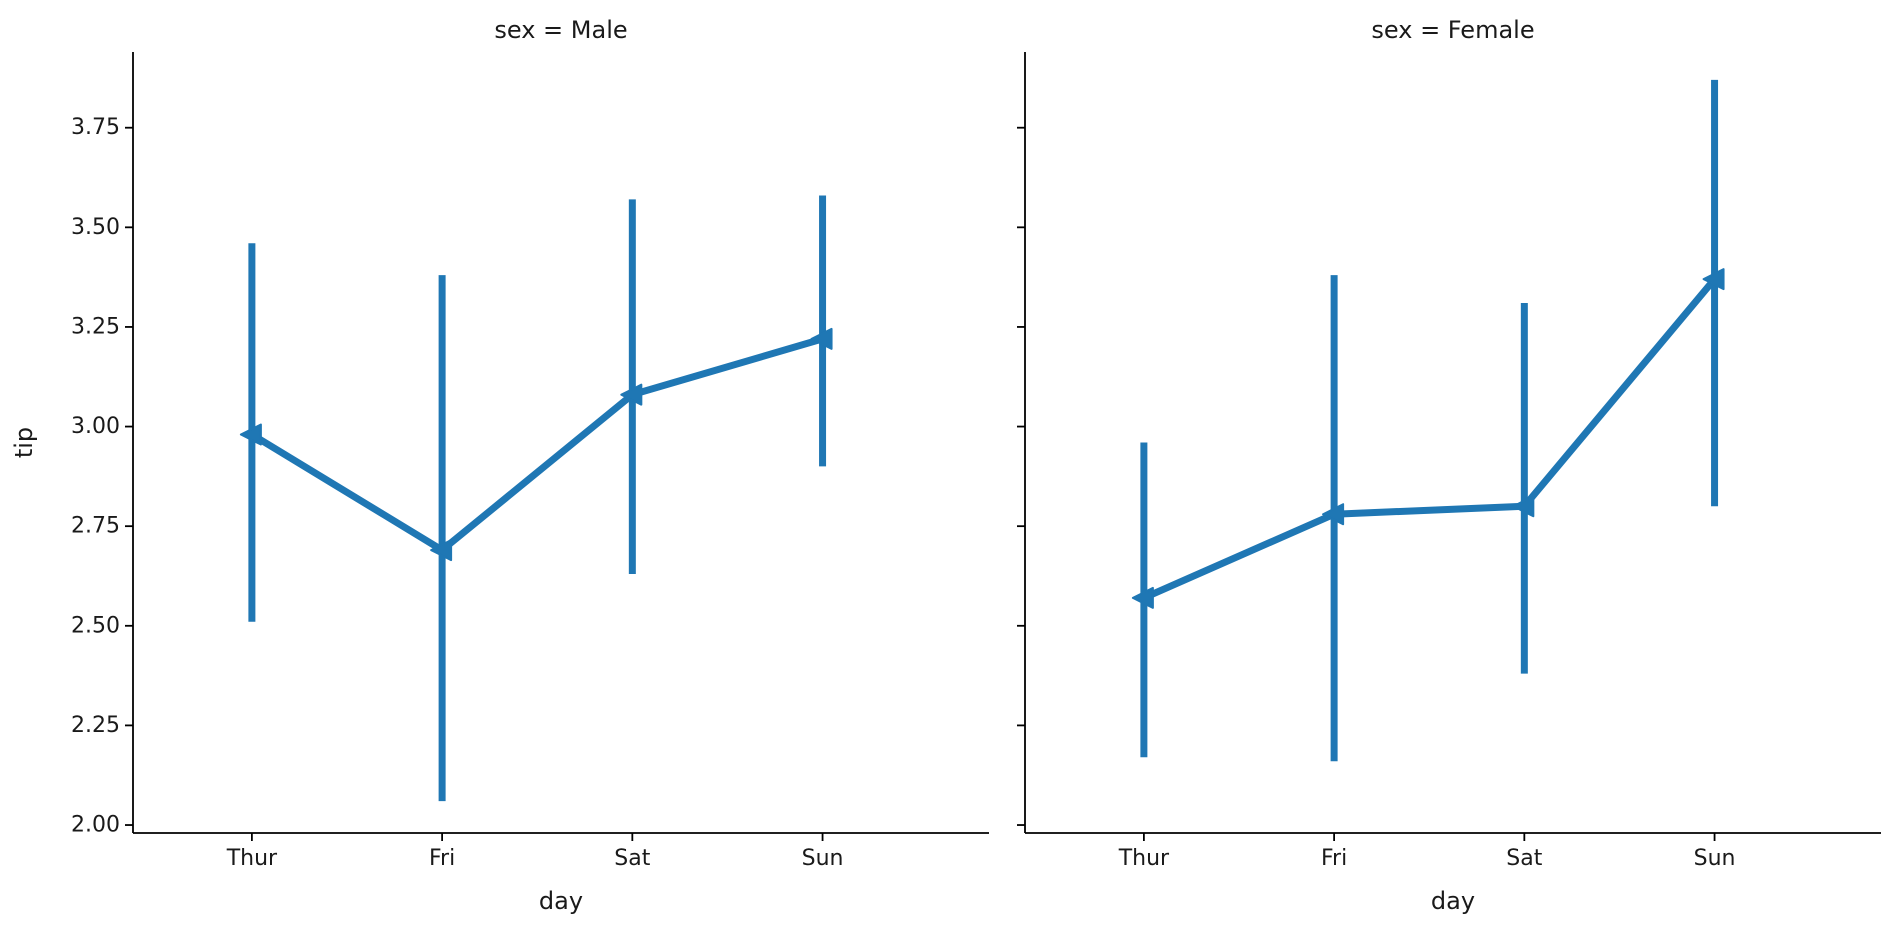  Describe the element at coordinates (95, 326) in the screenshot. I see `y-tick-label: 3.25` at that location.